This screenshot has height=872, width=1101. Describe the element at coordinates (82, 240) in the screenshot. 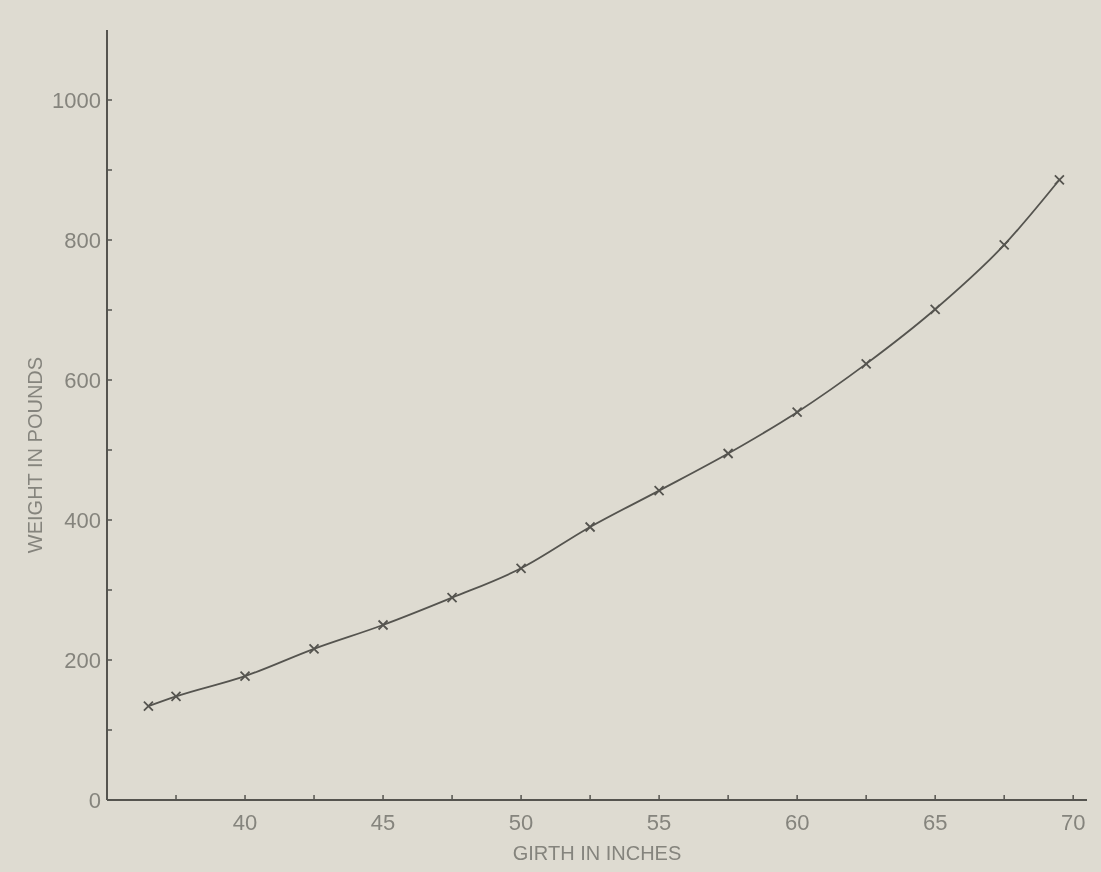

I see `y-tick-label: 800` at that location.